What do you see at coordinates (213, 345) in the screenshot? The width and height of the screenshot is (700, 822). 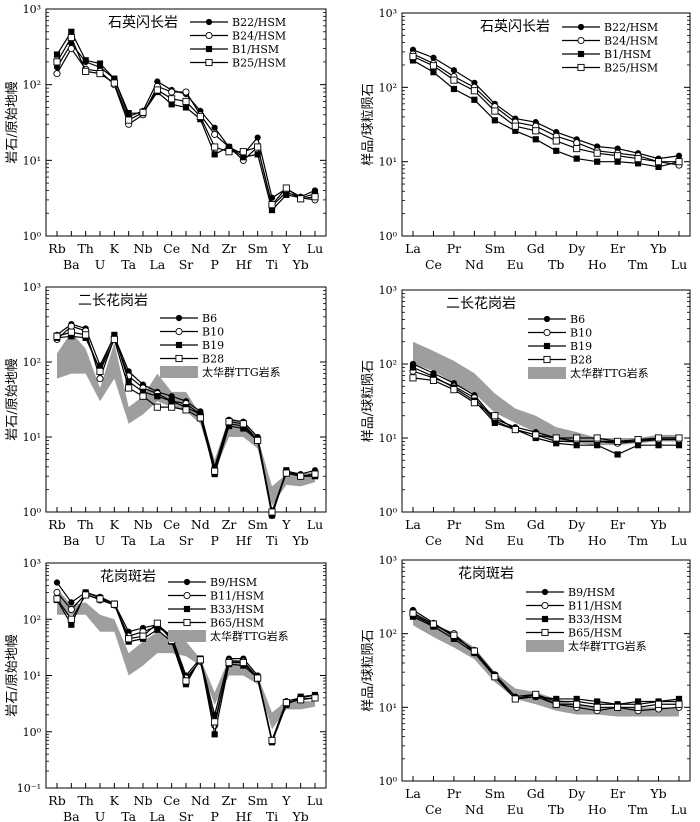 I see `legend-label: B19` at bounding box center [213, 345].